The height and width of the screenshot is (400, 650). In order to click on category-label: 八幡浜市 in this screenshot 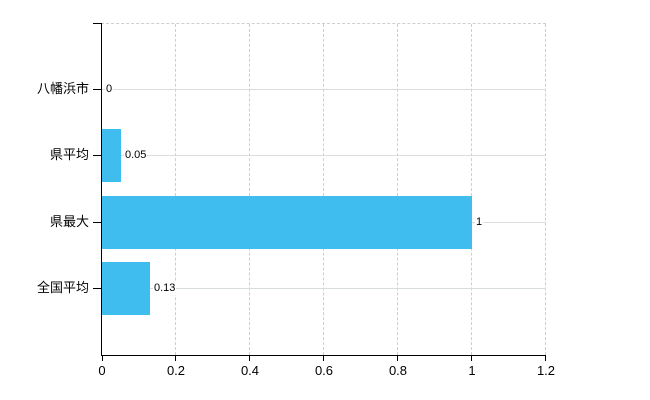, I will do `click(62, 88)`.